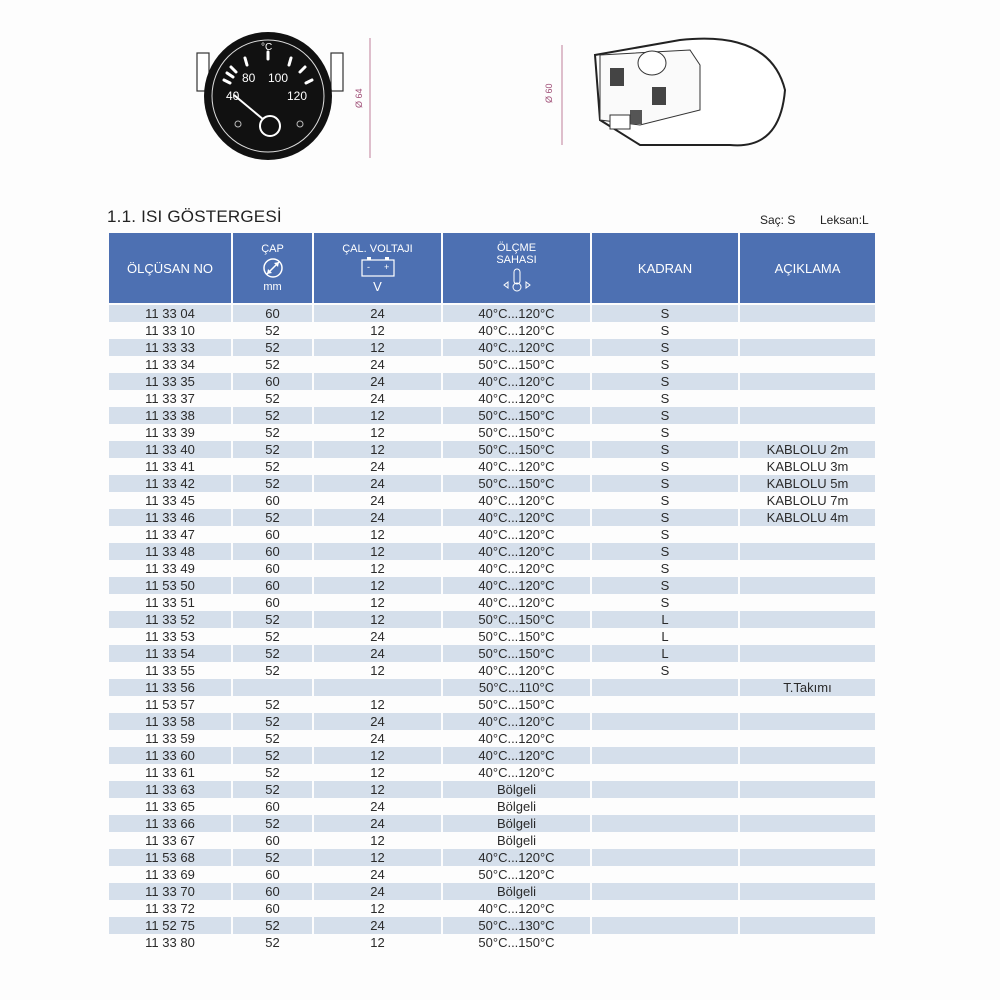  What do you see at coordinates (170, 534) in the screenshot?
I see `cell-part-no: 11 33 47` at bounding box center [170, 534].